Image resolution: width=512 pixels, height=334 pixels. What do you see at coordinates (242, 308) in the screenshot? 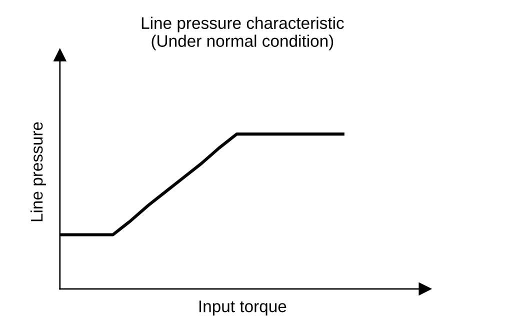
I see `x-axis-title: Input torque` at bounding box center [242, 308].